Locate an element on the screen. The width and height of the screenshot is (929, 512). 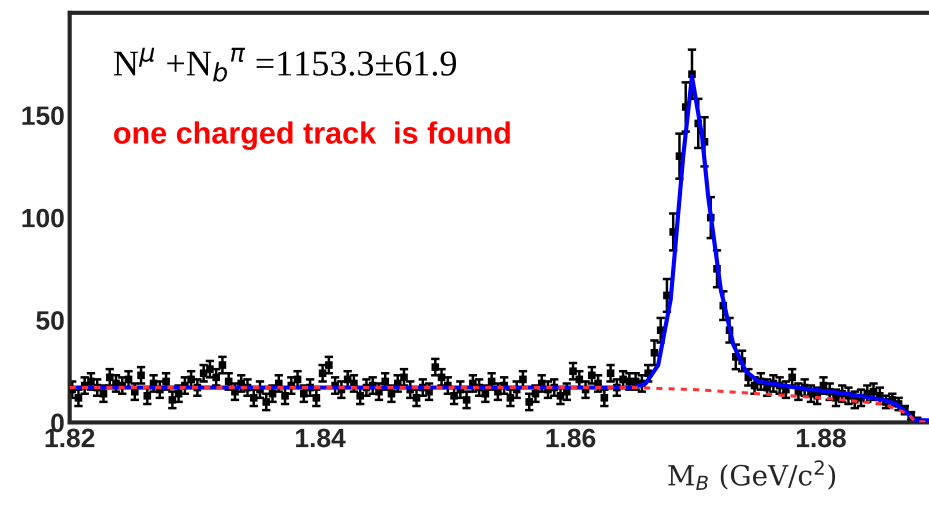
y-tick-label: 100 is located at coordinates (43, 218).